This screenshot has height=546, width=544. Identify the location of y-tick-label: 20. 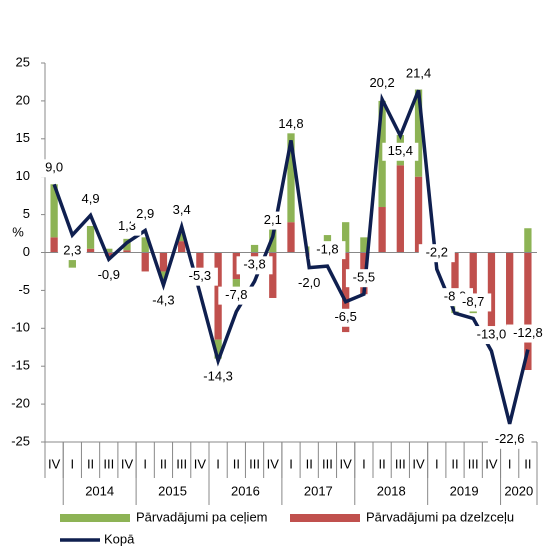
(23, 99).